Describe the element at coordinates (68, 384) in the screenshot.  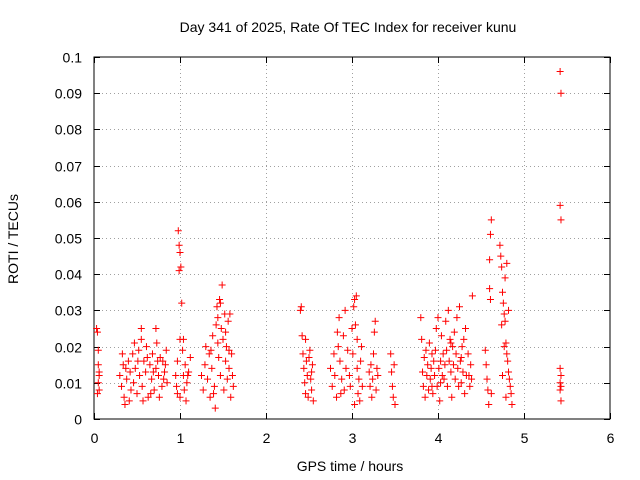
I see `y-tick-label: 0.01` at that location.